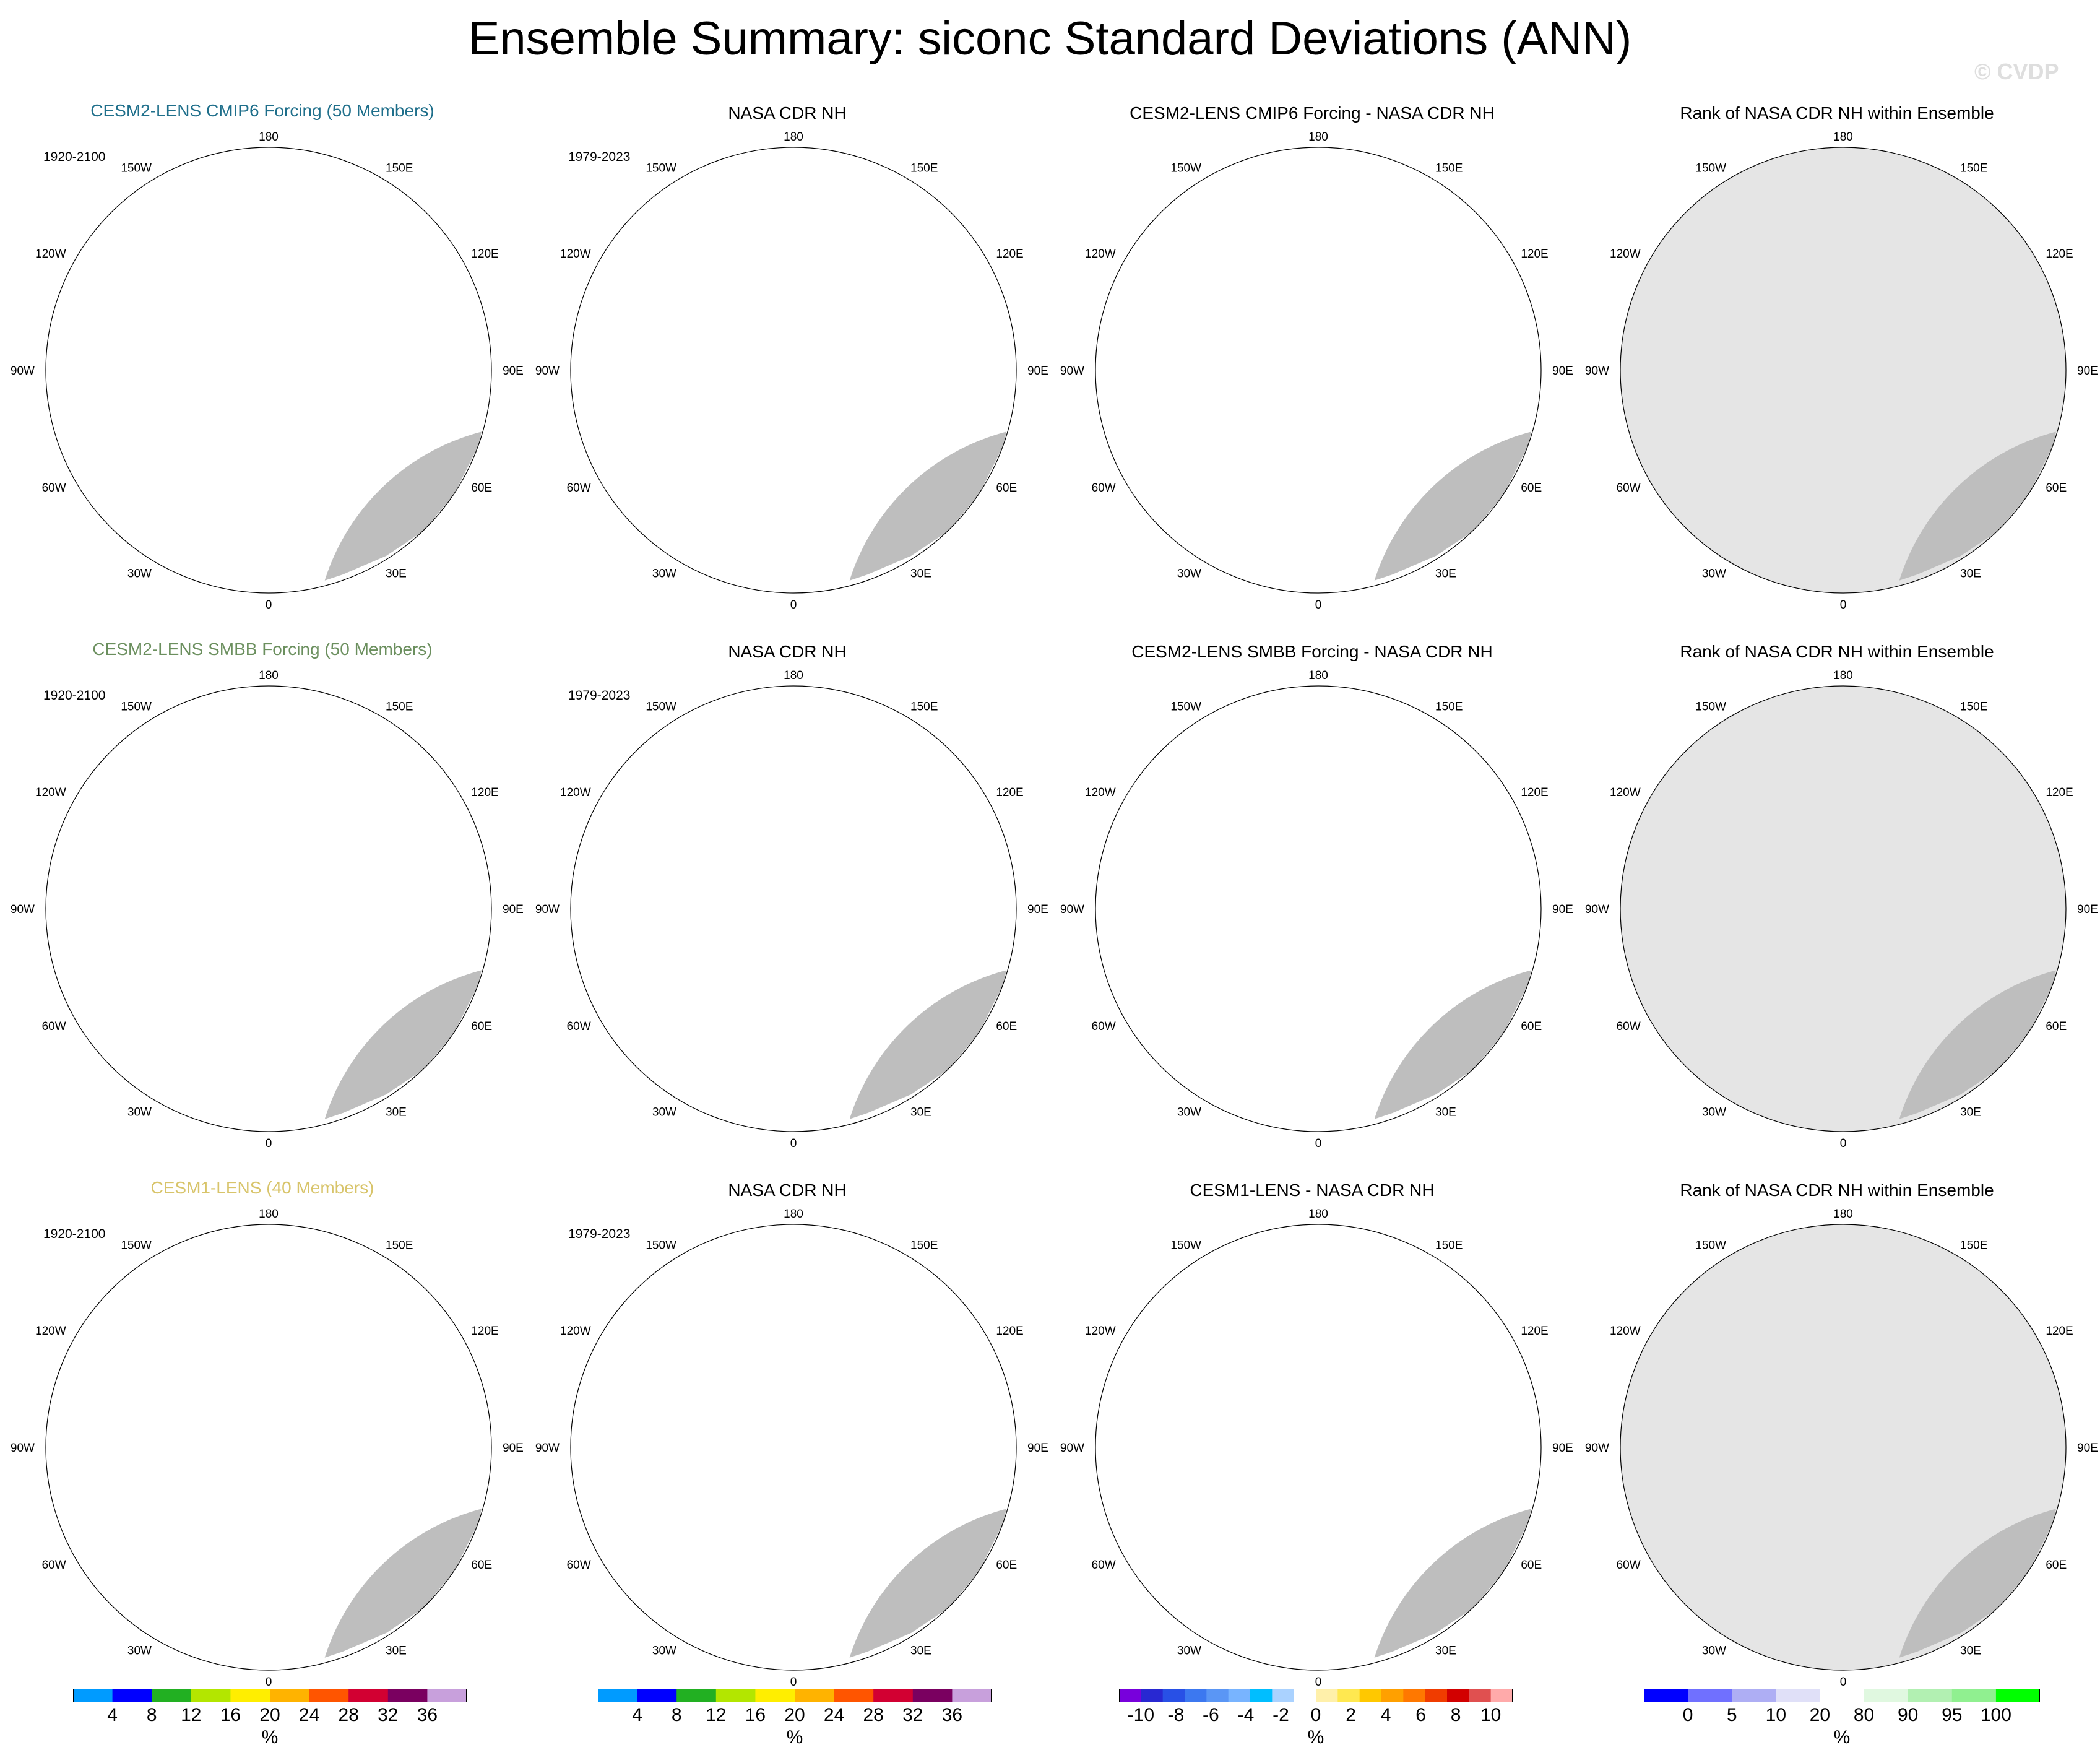  Describe the element at coordinates (1842, 1707) in the screenshot. I see `colorbar-graphic: 0 5 10 20 80 90 95 100` at that location.